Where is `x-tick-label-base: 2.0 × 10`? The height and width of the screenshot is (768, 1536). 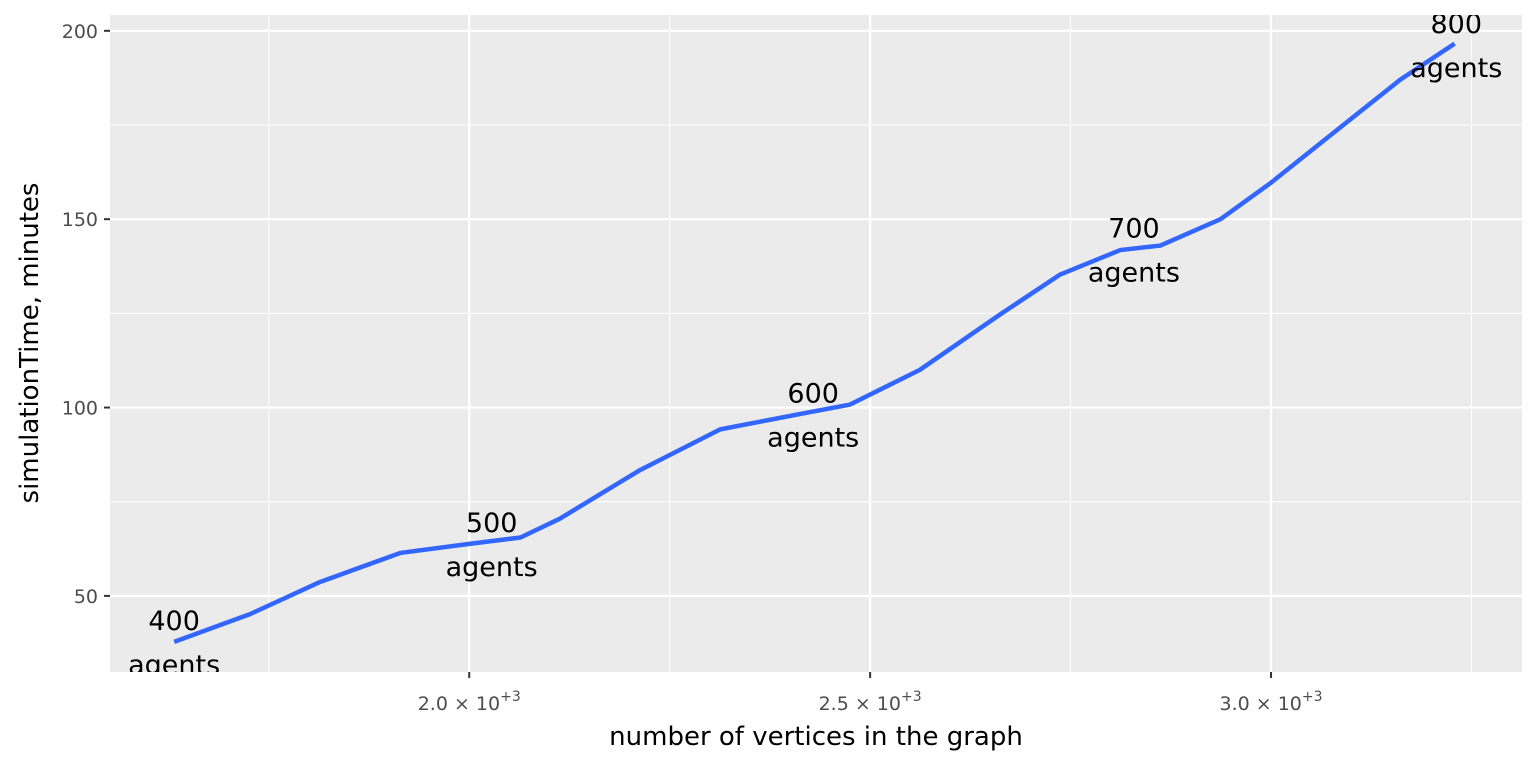
x-tick-label-base: 2.0 × 10 is located at coordinates (459, 704).